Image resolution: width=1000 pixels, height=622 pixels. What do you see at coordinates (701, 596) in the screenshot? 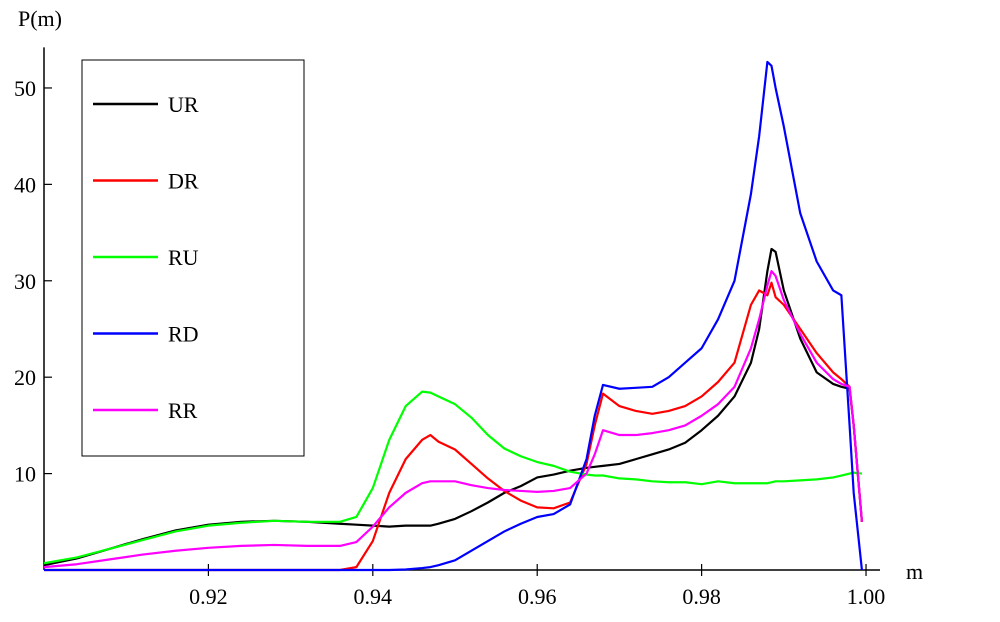
I see `x-tick-label: 0.98` at bounding box center [701, 596].